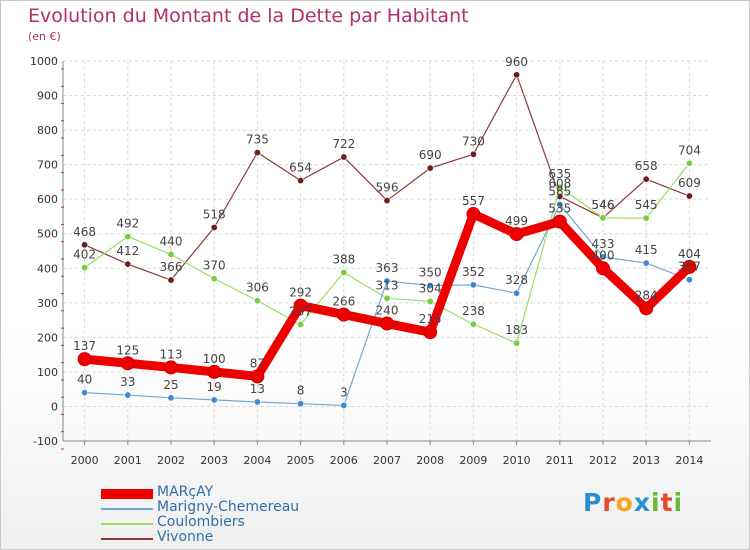  Describe the element at coordinates (689, 460) in the screenshot. I see `x-tick-label: 2014` at that location.